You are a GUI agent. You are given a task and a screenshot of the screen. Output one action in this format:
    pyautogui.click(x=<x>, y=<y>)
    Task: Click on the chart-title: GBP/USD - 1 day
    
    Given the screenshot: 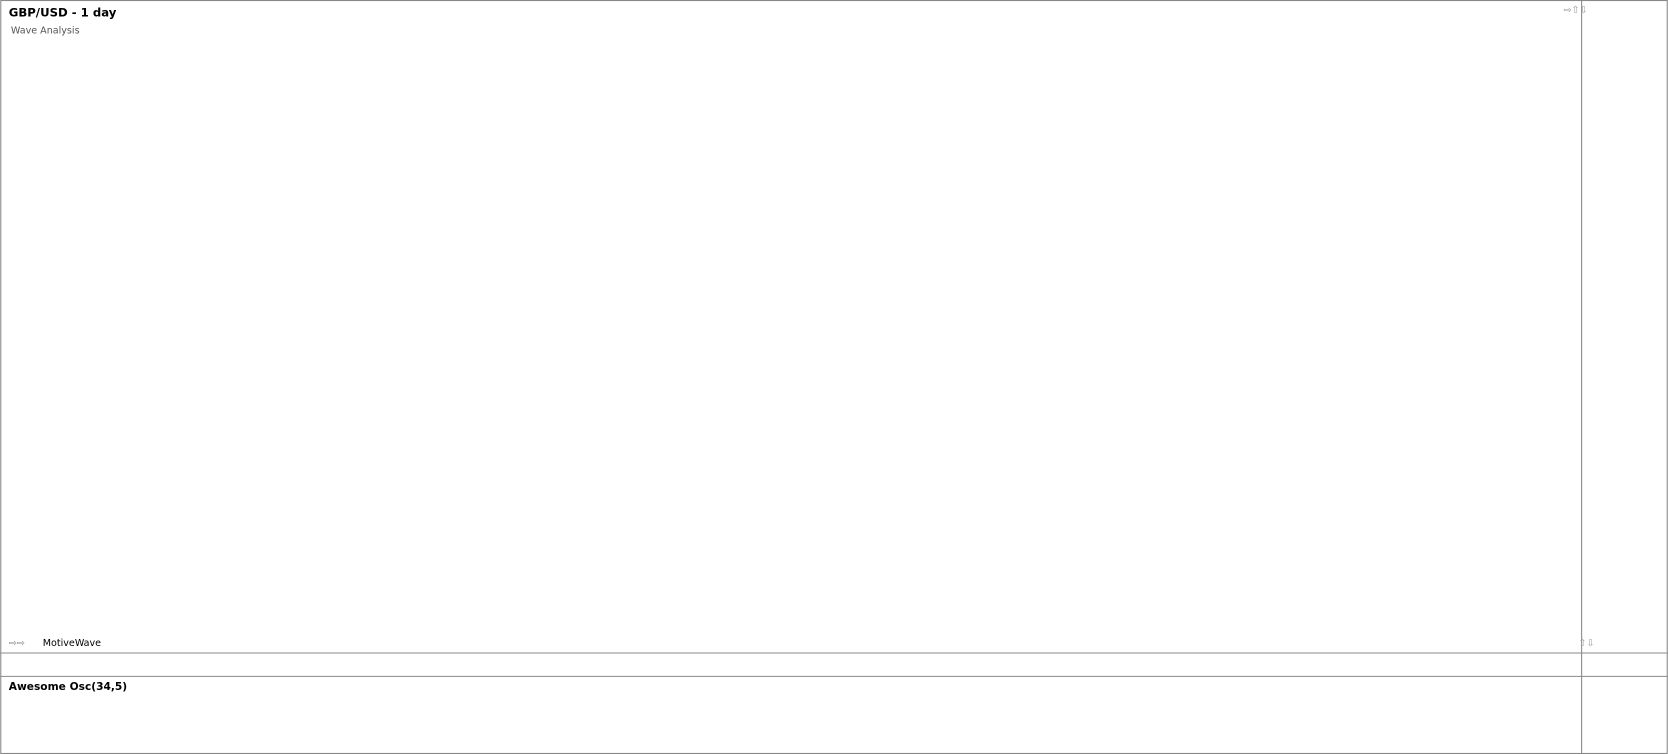 What is the action you would take?
    pyautogui.click(x=63, y=12)
    